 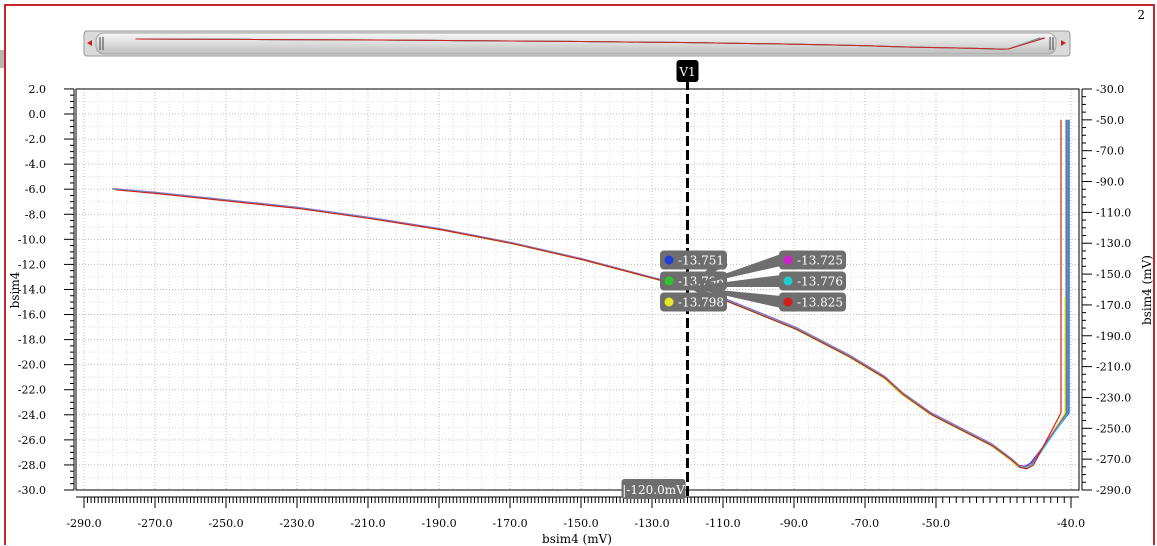 I want to click on left-tick-label: -20.0, so click(x=32, y=365).